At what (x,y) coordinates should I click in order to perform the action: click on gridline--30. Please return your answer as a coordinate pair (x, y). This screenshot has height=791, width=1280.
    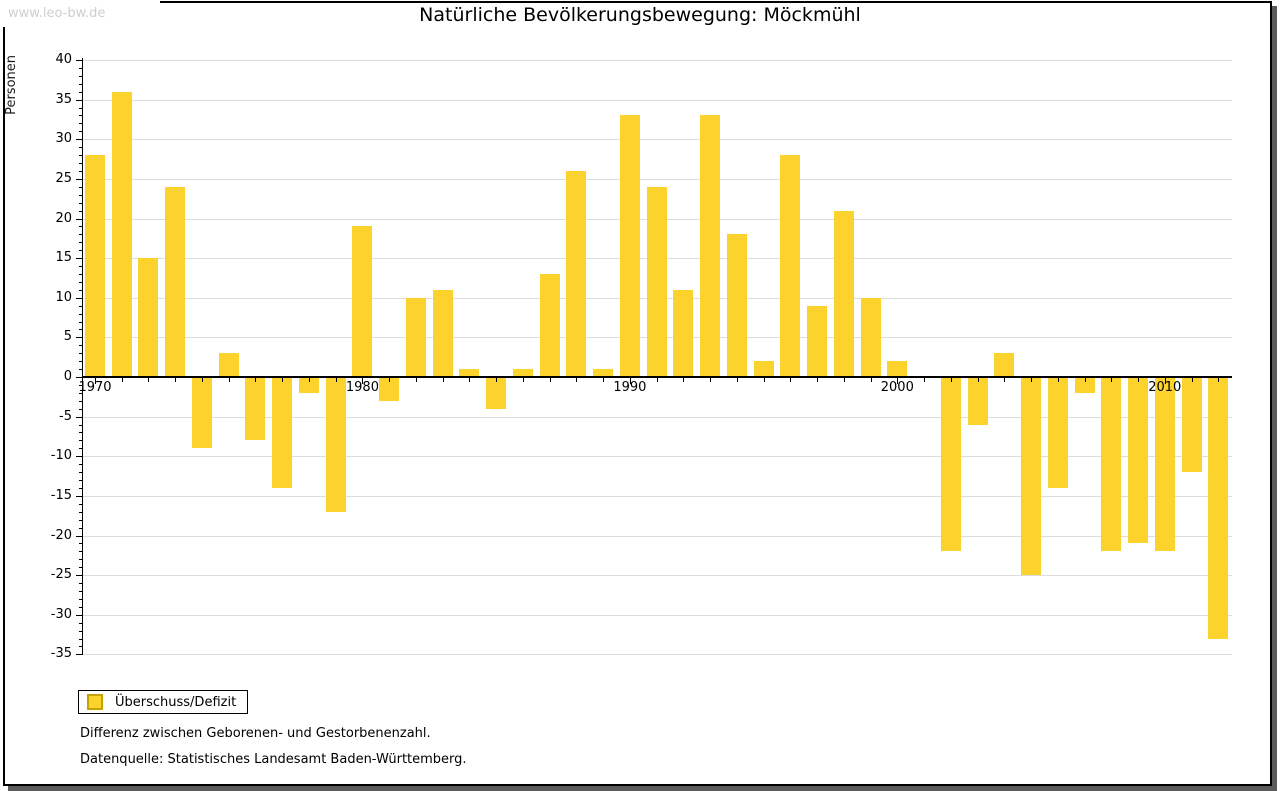
    Looking at the image, I should click on (657, 615).